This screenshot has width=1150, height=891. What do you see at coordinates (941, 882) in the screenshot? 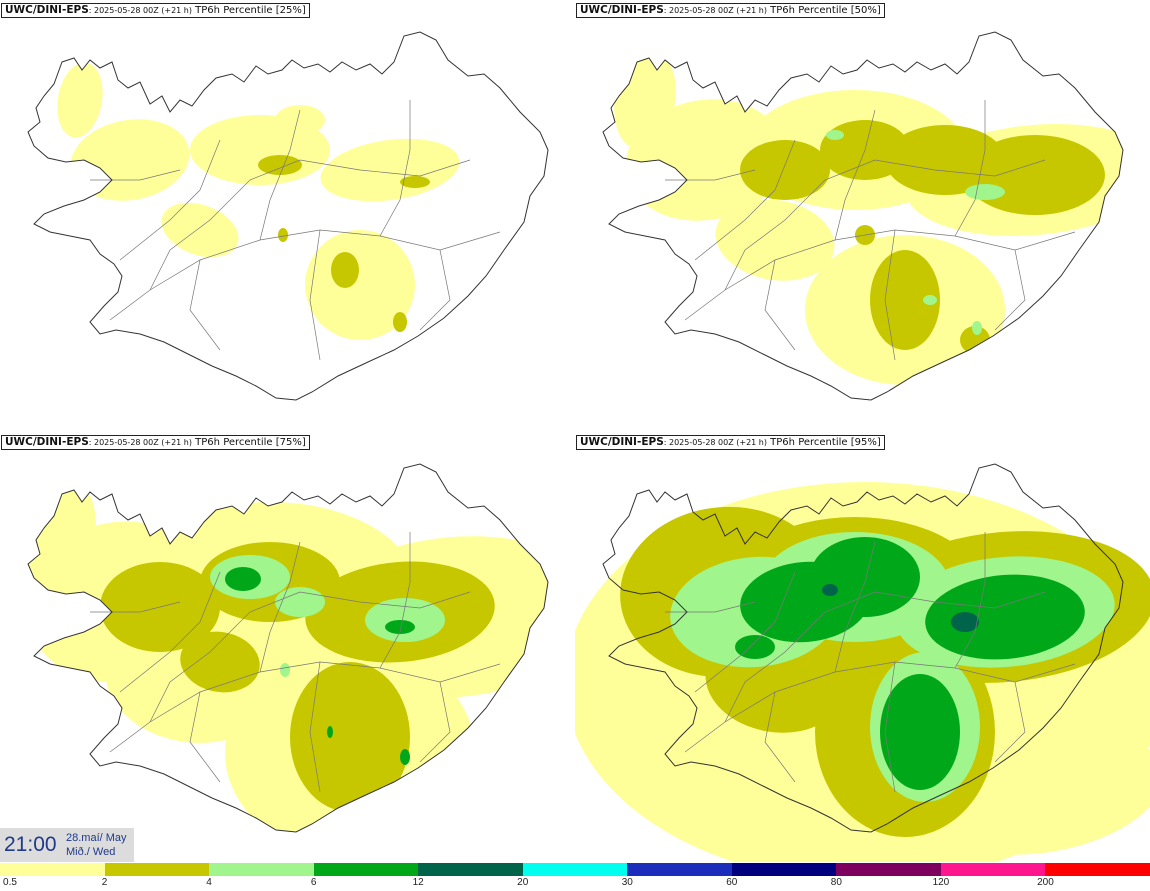
I see `legend-tick-label: 120` at bounding box center [941, 882].